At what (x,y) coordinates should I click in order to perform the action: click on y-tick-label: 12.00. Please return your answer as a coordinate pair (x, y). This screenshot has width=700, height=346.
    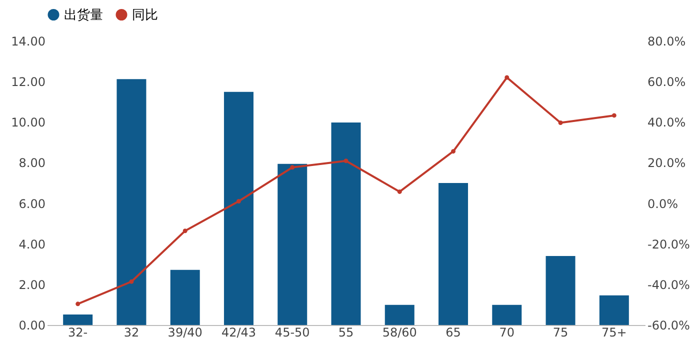
    Looking at the image, I should click on (28, 82).